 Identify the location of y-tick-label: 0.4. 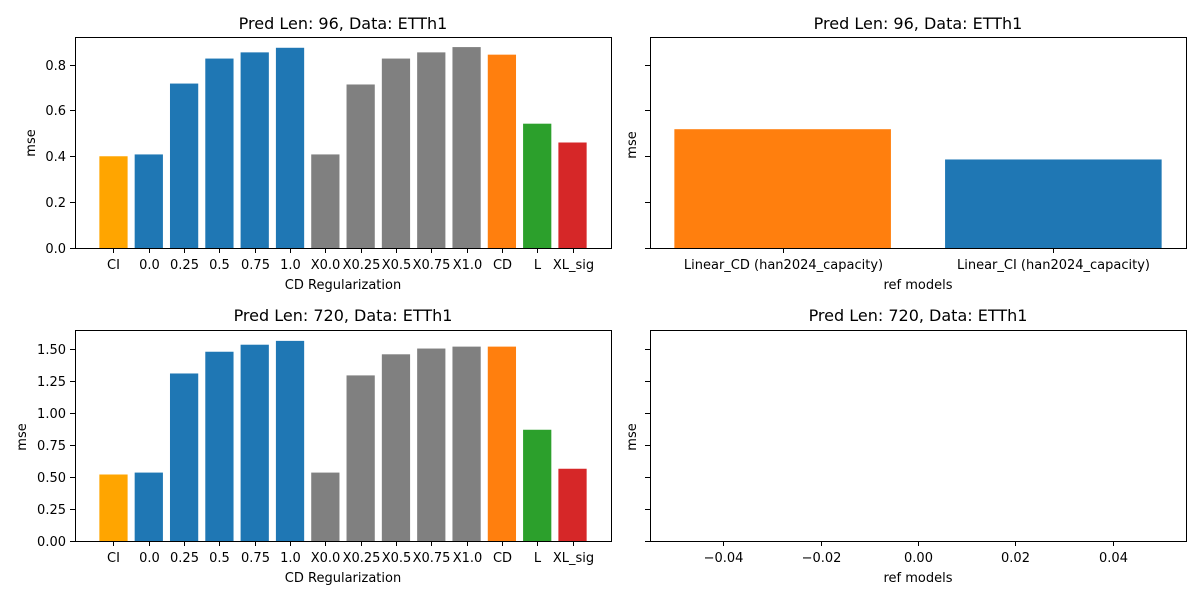
(55, 157).